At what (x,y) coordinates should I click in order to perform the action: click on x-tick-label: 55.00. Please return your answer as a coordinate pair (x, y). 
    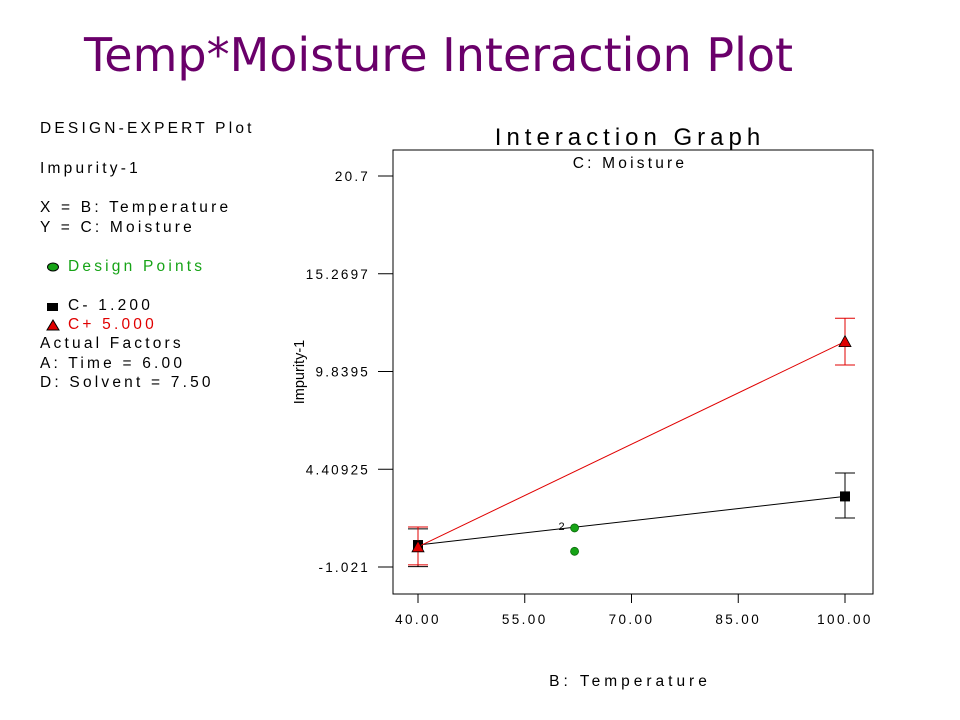
    Looking at the image, I should click on (525, 619).